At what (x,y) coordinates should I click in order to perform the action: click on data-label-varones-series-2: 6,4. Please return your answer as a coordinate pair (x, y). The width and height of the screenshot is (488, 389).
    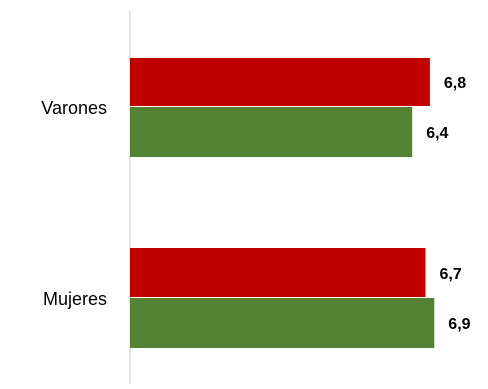
    Looking at the image, I should click on (437, 133).